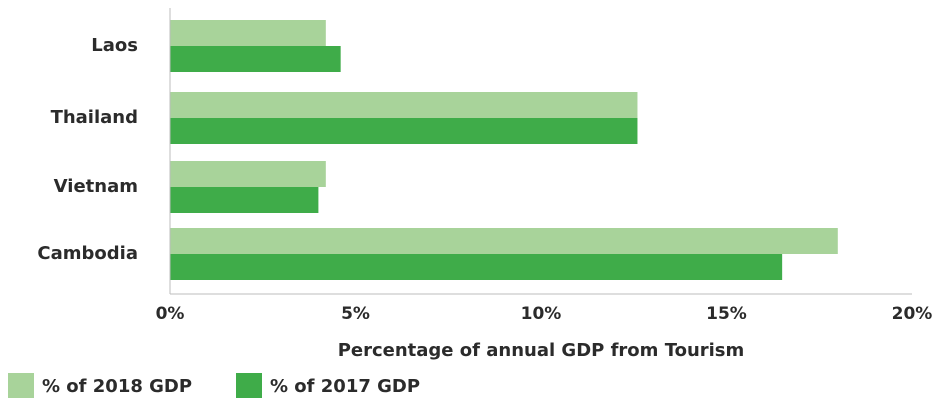 The width and height of the screenshot is (935, 398). Describe the element at coordinates (912, 314) in the screenshot. I see `x-tick-label: 20%` at that location.